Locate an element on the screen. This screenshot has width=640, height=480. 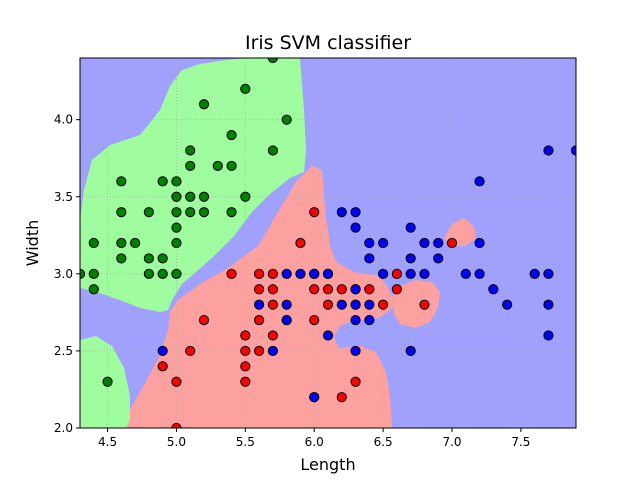
chart-title: Iris SVM classifier is located at coordinates (328, 43).